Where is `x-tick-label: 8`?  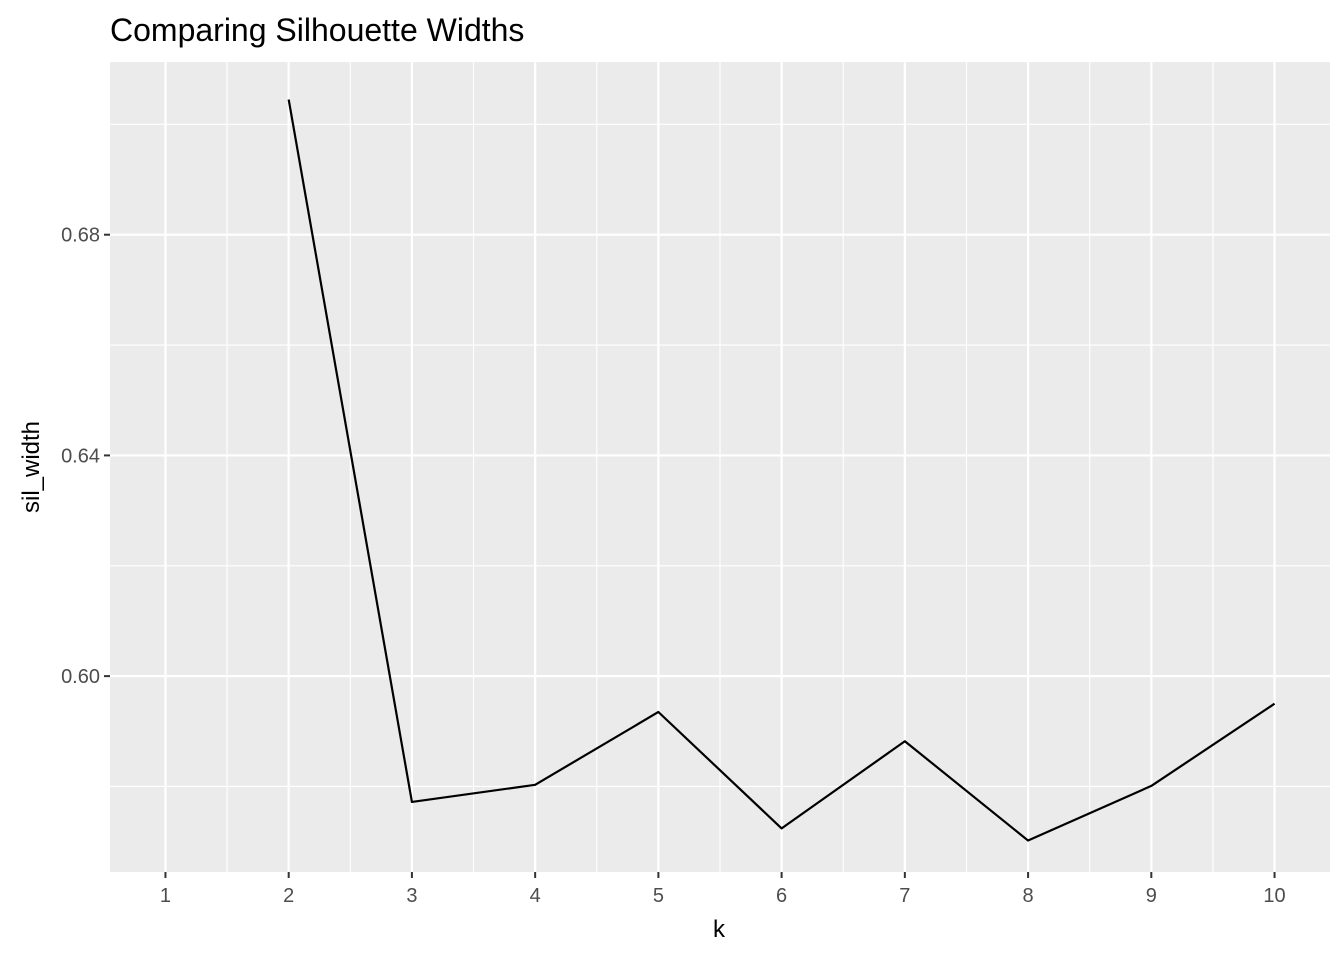
x-tick-label: 8 is located at coordinates (1028, 896).